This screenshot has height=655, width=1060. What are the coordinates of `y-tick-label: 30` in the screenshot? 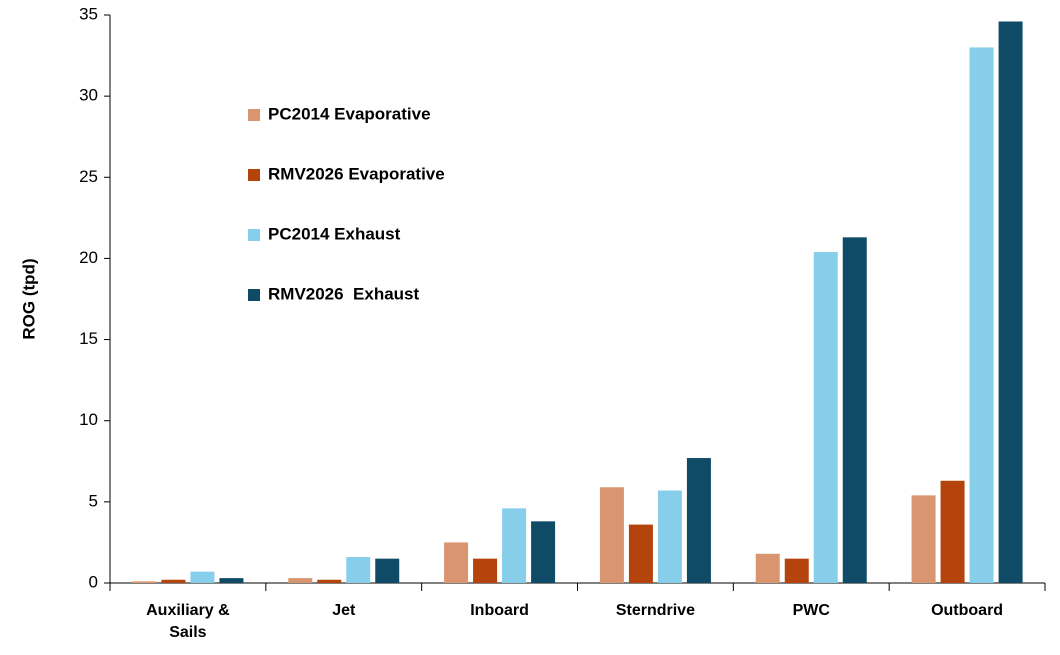 It's located at (88, 95).